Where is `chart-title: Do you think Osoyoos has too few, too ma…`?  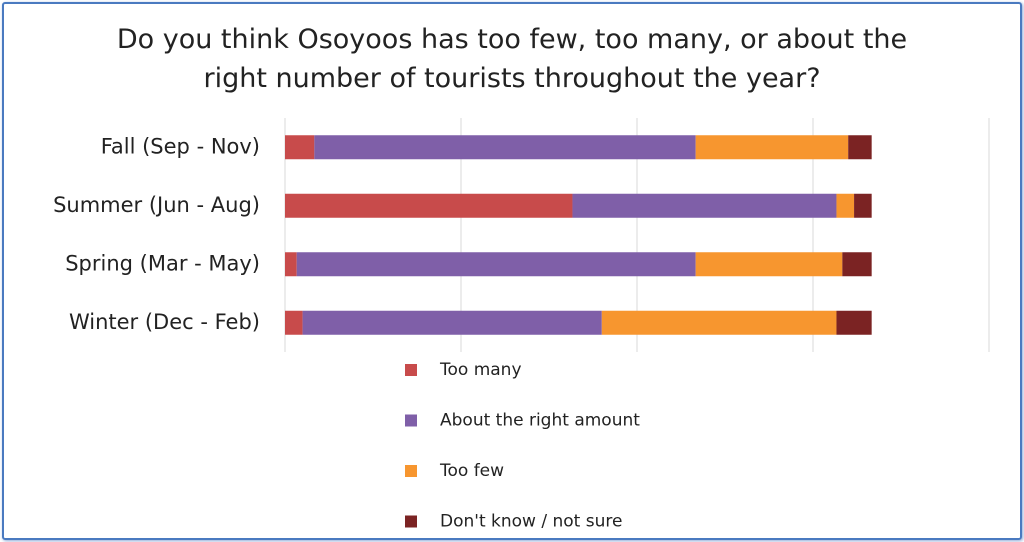
chart-title: Do you think Osoyoos has too few, too ma… is located at coordinates (512, 59).